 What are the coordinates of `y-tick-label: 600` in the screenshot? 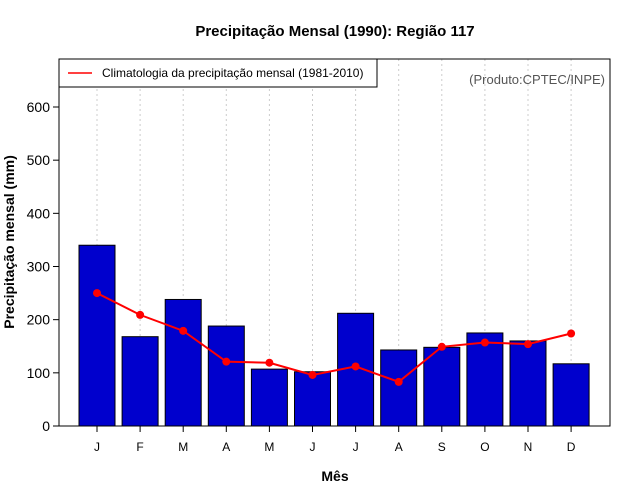 It's located at (39, 107).